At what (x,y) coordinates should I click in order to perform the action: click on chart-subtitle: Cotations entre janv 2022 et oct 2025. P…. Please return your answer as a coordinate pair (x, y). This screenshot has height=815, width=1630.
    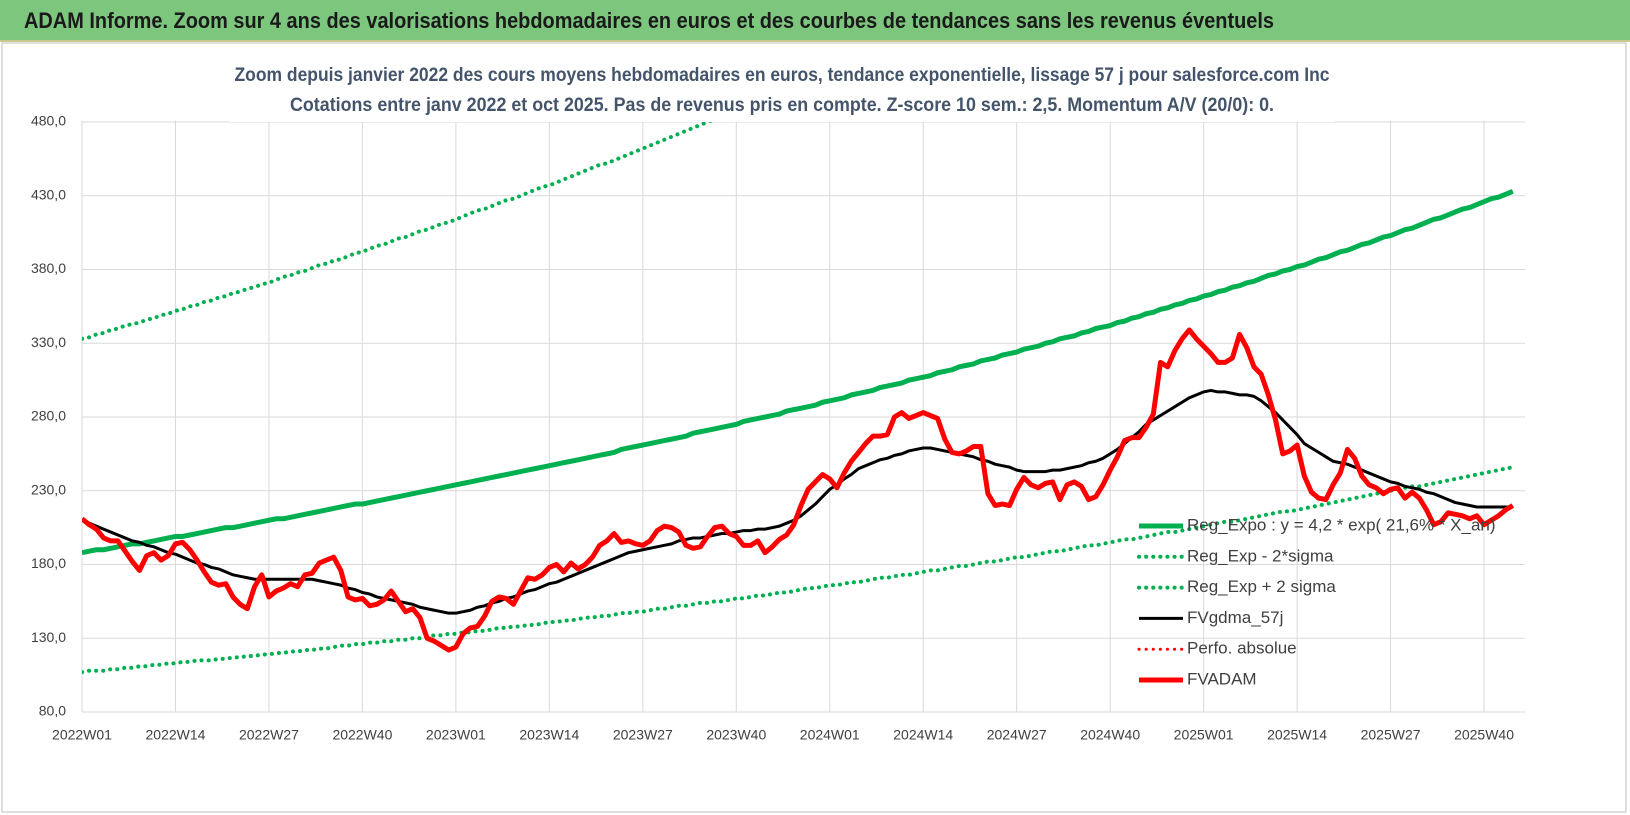
    Looking at the image, I should click on (782, 105).